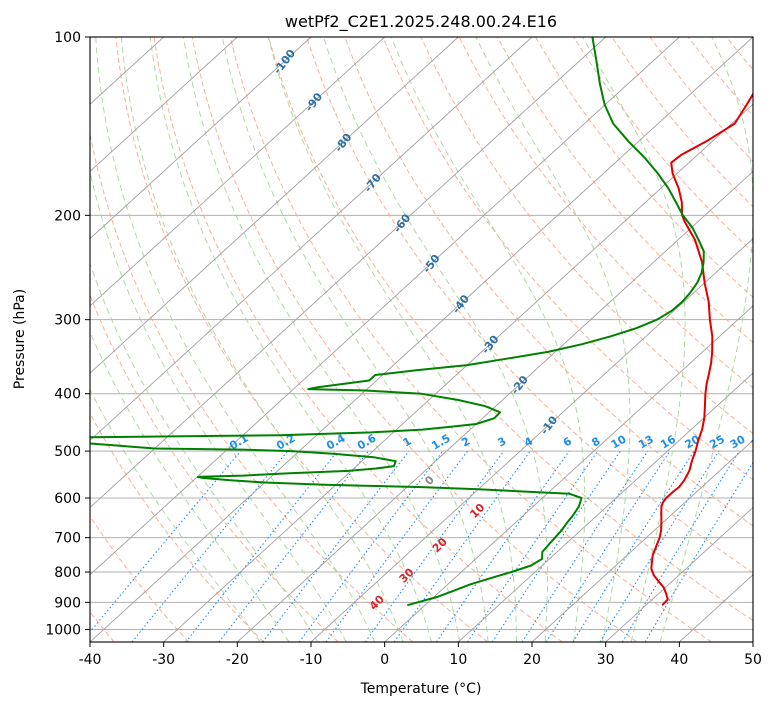  Describe the element at coordinates (407, 442) in the screenshot. I see `mixing-ratio-label: 1` at that location.